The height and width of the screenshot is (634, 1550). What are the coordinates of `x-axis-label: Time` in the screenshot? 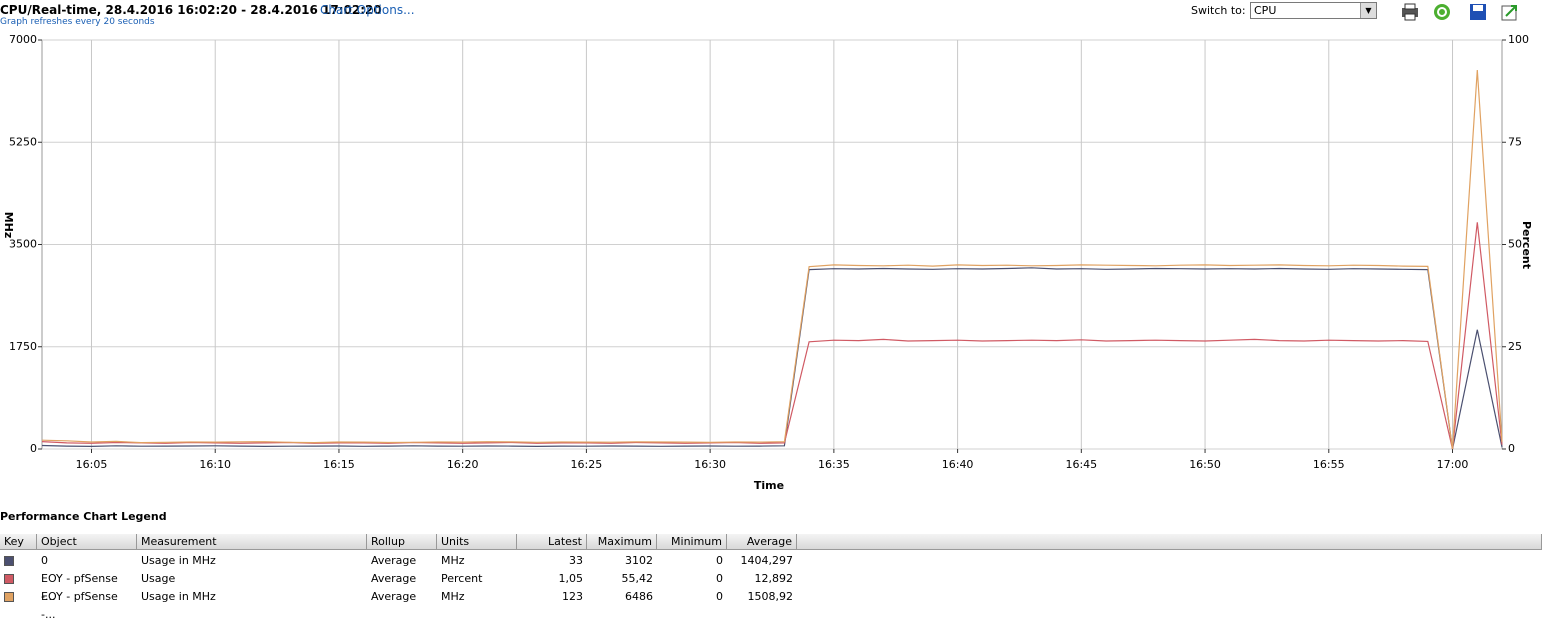 It's located at (769, 485).